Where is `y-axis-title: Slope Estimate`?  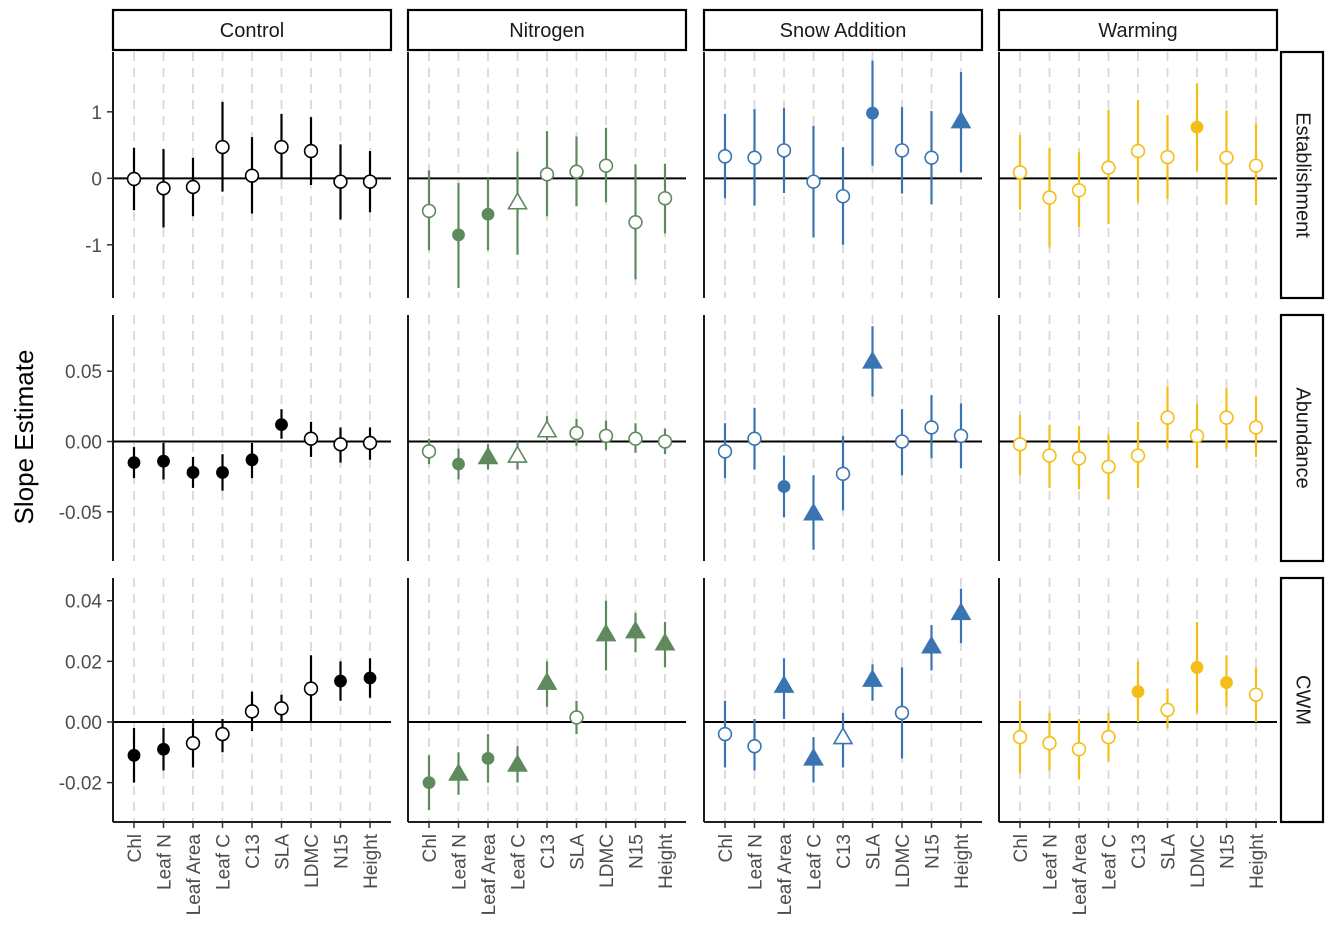
y-axis-title: Slope Estimate is located at coordinates (24, 437).